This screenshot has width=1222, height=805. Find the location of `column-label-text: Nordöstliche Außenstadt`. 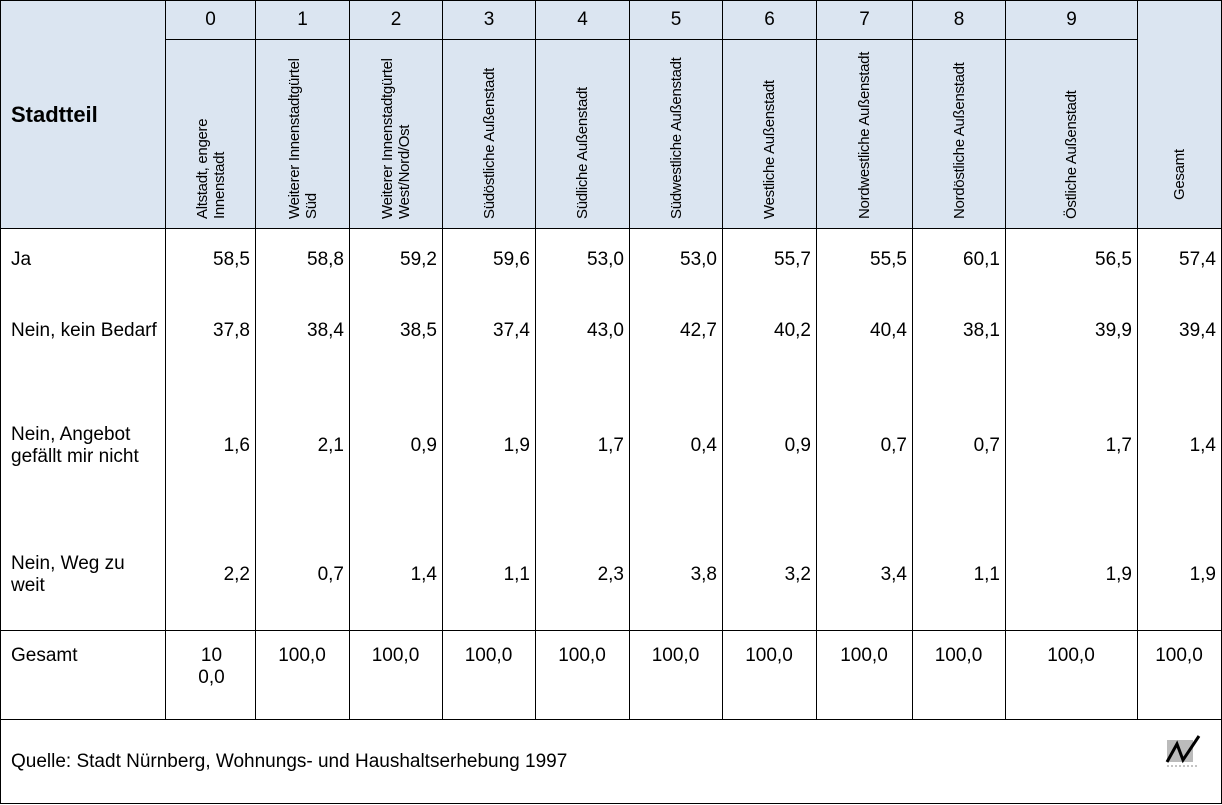

column-label-text: Nordöstliche Außenstadt is located at coordinates (959, 140).